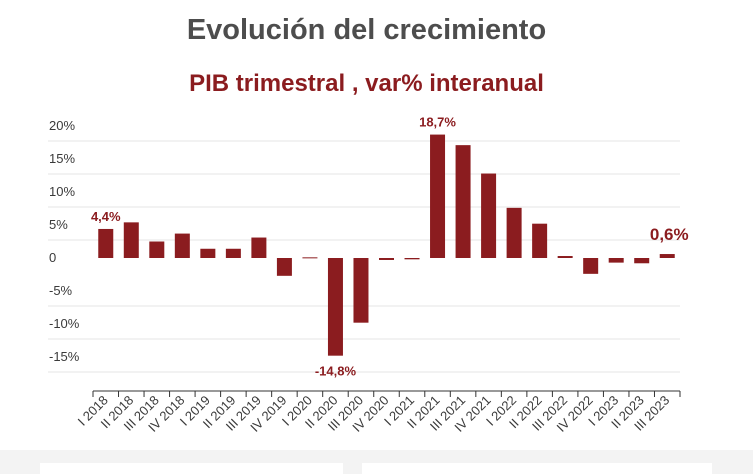 The image size is (753, 474). Describe the element at coordinates (366, 83) in the screenshot. I see `chart-subtitle: PIB trimestral , var% interanual` at that location.